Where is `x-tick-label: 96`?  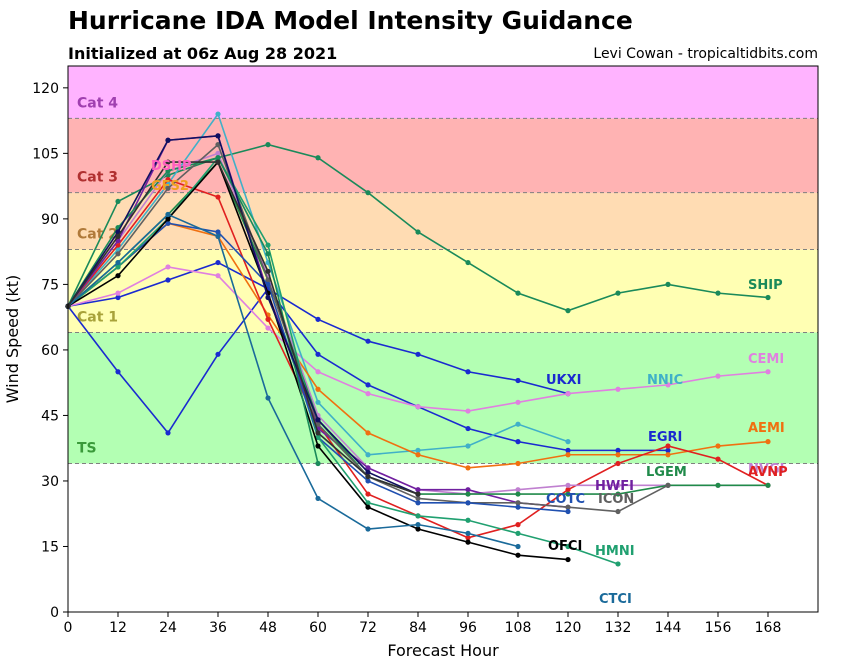
x-tick-label: 96 is located at coordinates (468, 628).